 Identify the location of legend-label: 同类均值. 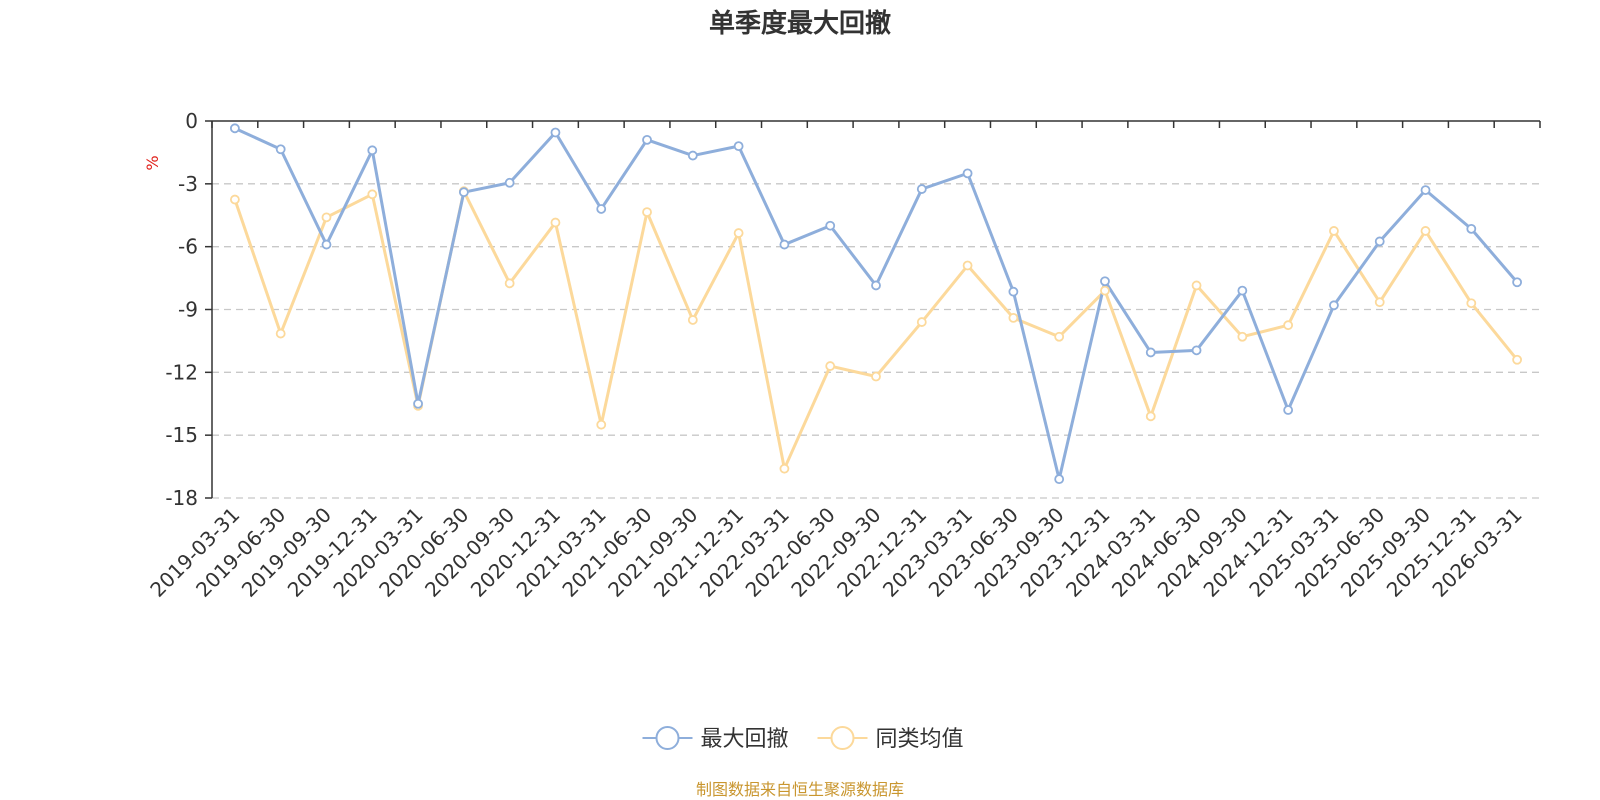
(920, 739).